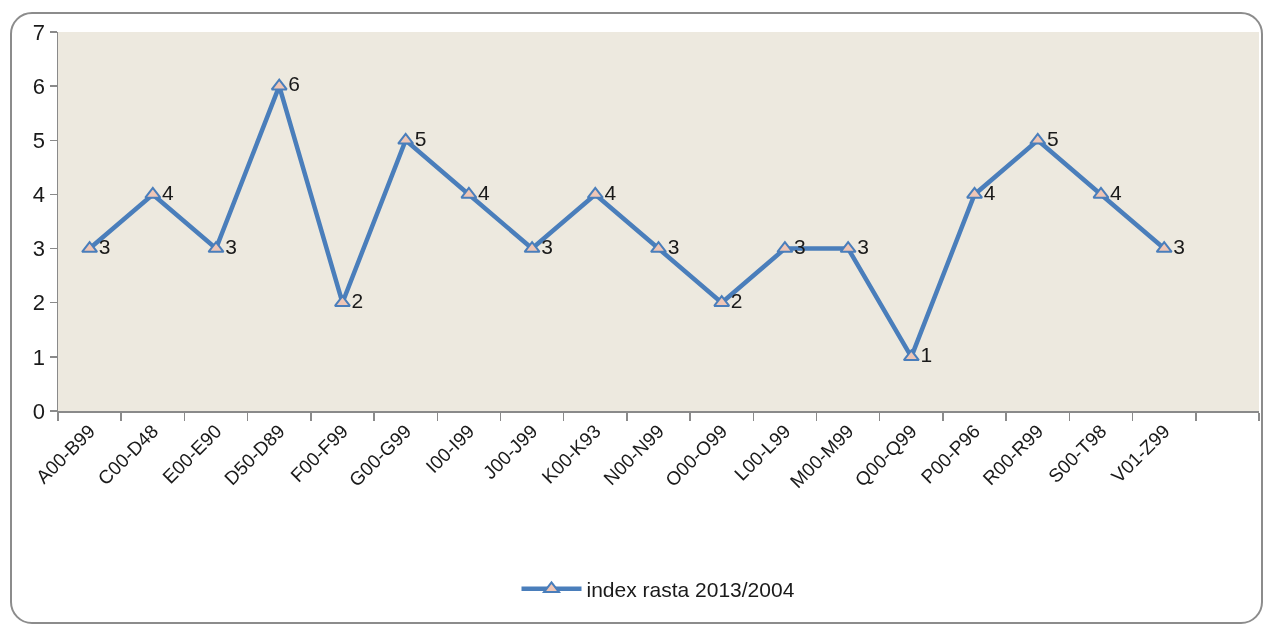 Image resolution: width=1269 pixels, height=630 pixels. What do you see at coordinates (39, 32) in the screenshot?
I see `y-tick-label: 7` at bounding box center [39, 32].